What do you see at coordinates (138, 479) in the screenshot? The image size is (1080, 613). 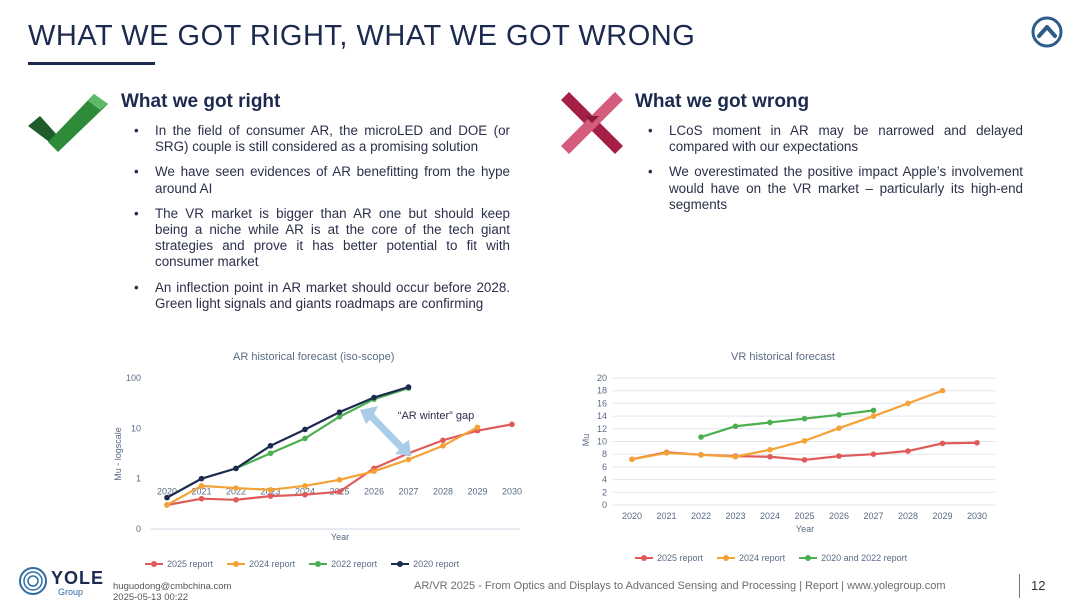 I see `ar-y-tick-label: 1` at bounding box center [138, 479].